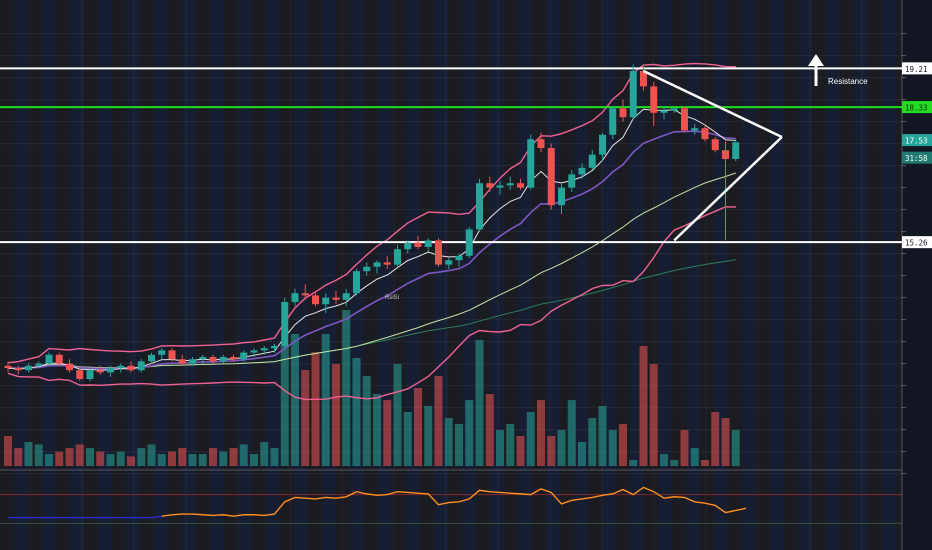 The width and height of the screenshot is (932, 550). I want to click on green-level-tag-text: 18.33, so click(916, 108).